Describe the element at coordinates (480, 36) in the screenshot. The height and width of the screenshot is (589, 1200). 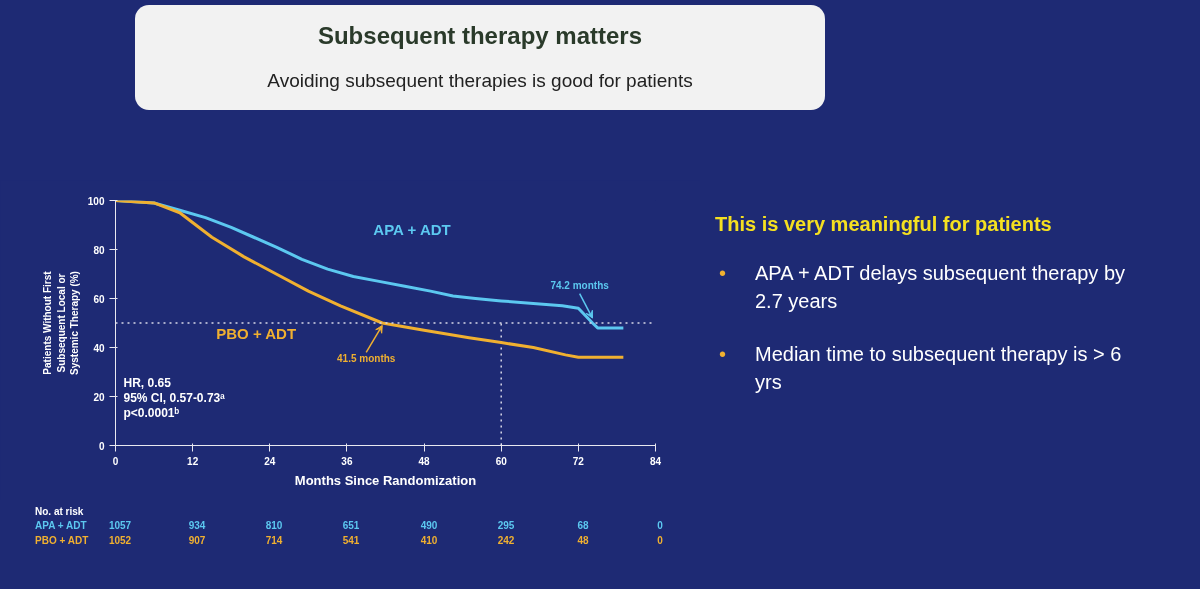
I see `chart-title: Subsequent therapy matters` at that location.